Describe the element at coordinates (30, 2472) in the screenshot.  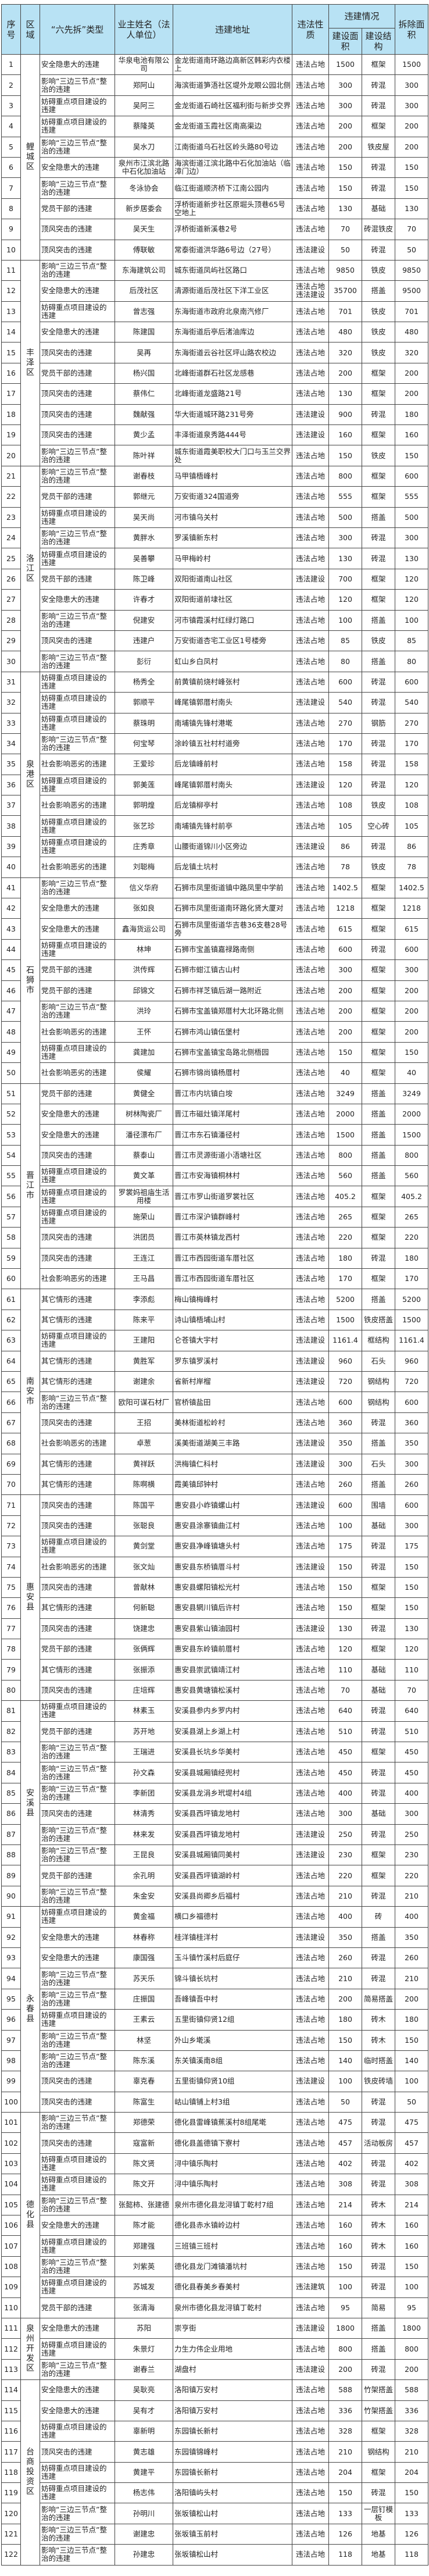
I see `cell-region: 台商投资区` at that location.